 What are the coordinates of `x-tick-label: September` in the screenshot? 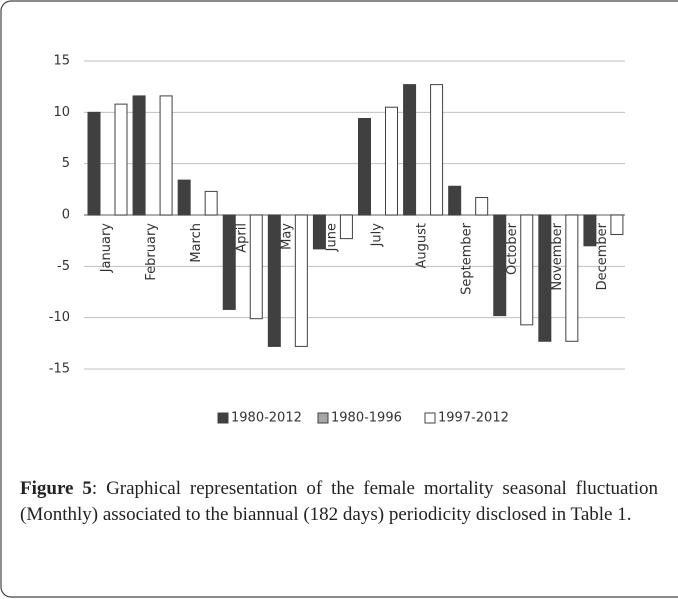 It's located at (467, 258).